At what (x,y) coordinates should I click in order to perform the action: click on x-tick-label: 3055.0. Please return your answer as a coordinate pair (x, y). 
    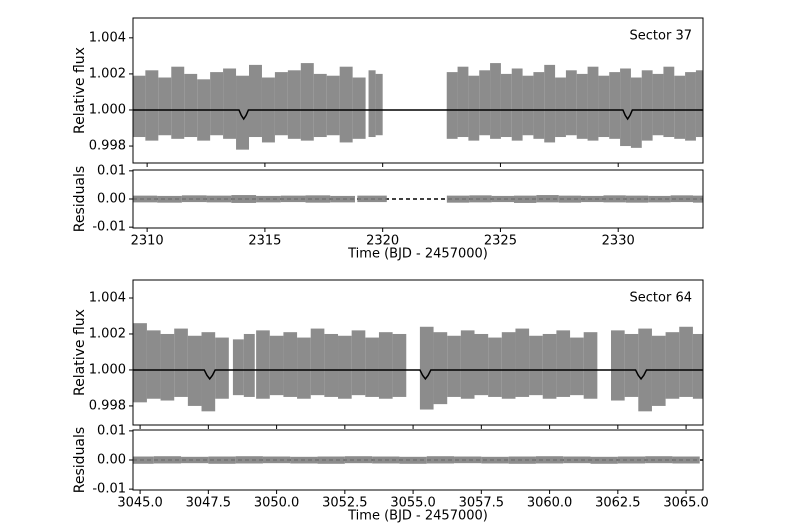
    Looking at the image, I should click on (413, 503).